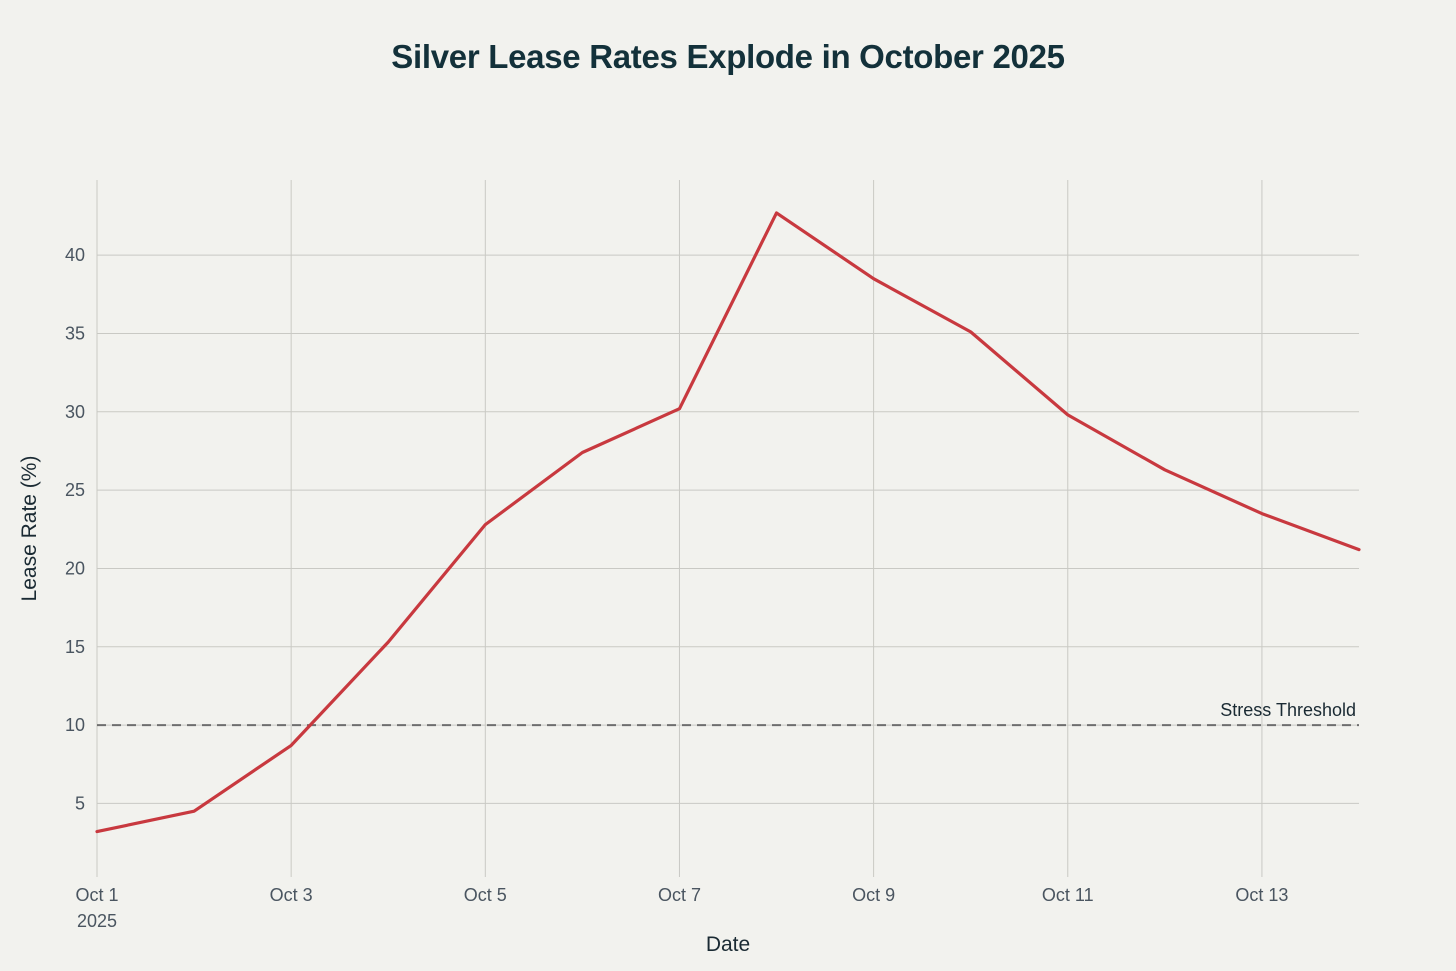  Describe the element at coordinates (75, 725) in the screenshot. I see `y-tick-label: 10` at that location.